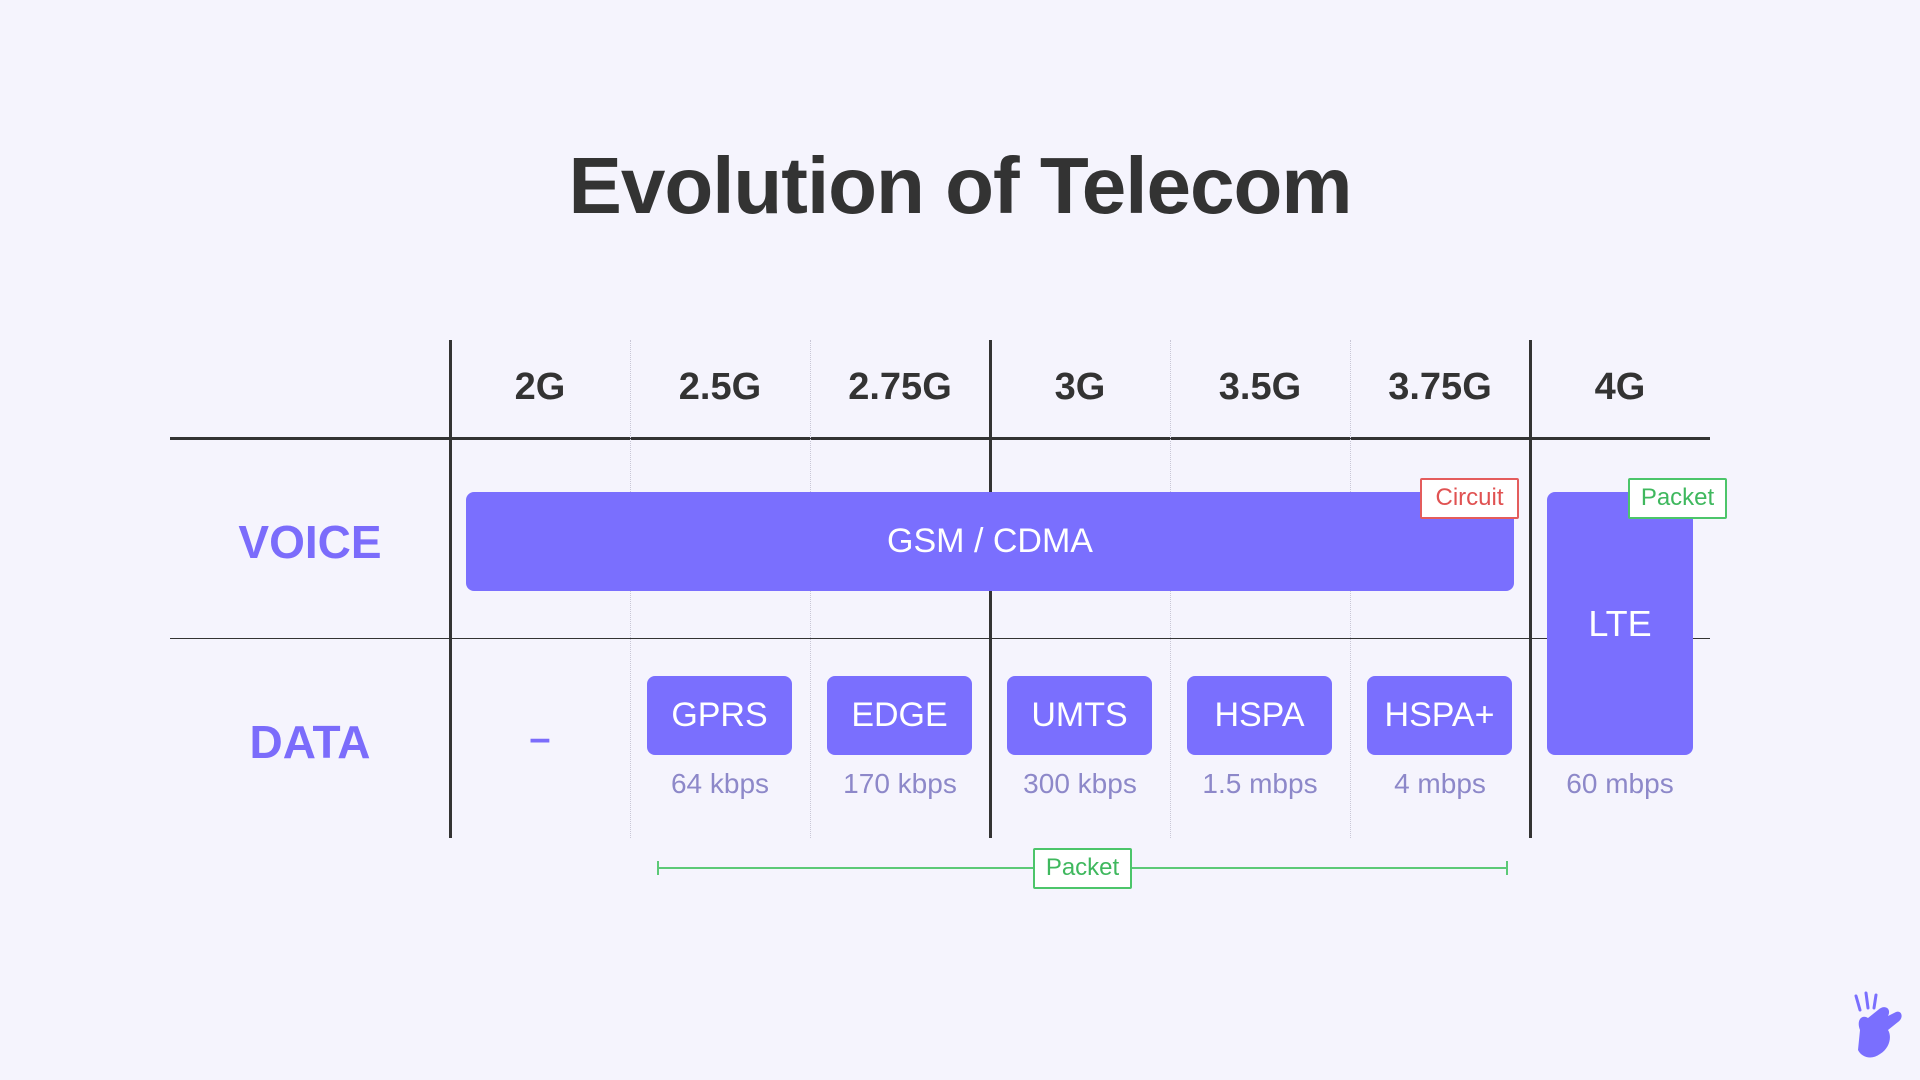 The height and width of the screenshot is (1080, 1920). Describe the element at coordinates (1620, 783) in the screenshot. I see `speed-lte: 60 mbps` at that location.